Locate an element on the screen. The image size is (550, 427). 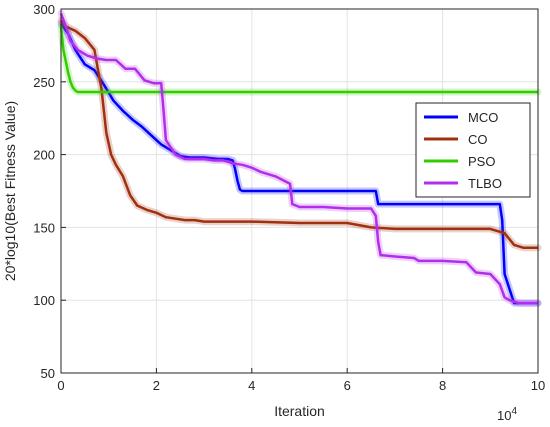
y-axis-label: 20*log10(Best Fitness Value) is located at coordinates (10, 191).